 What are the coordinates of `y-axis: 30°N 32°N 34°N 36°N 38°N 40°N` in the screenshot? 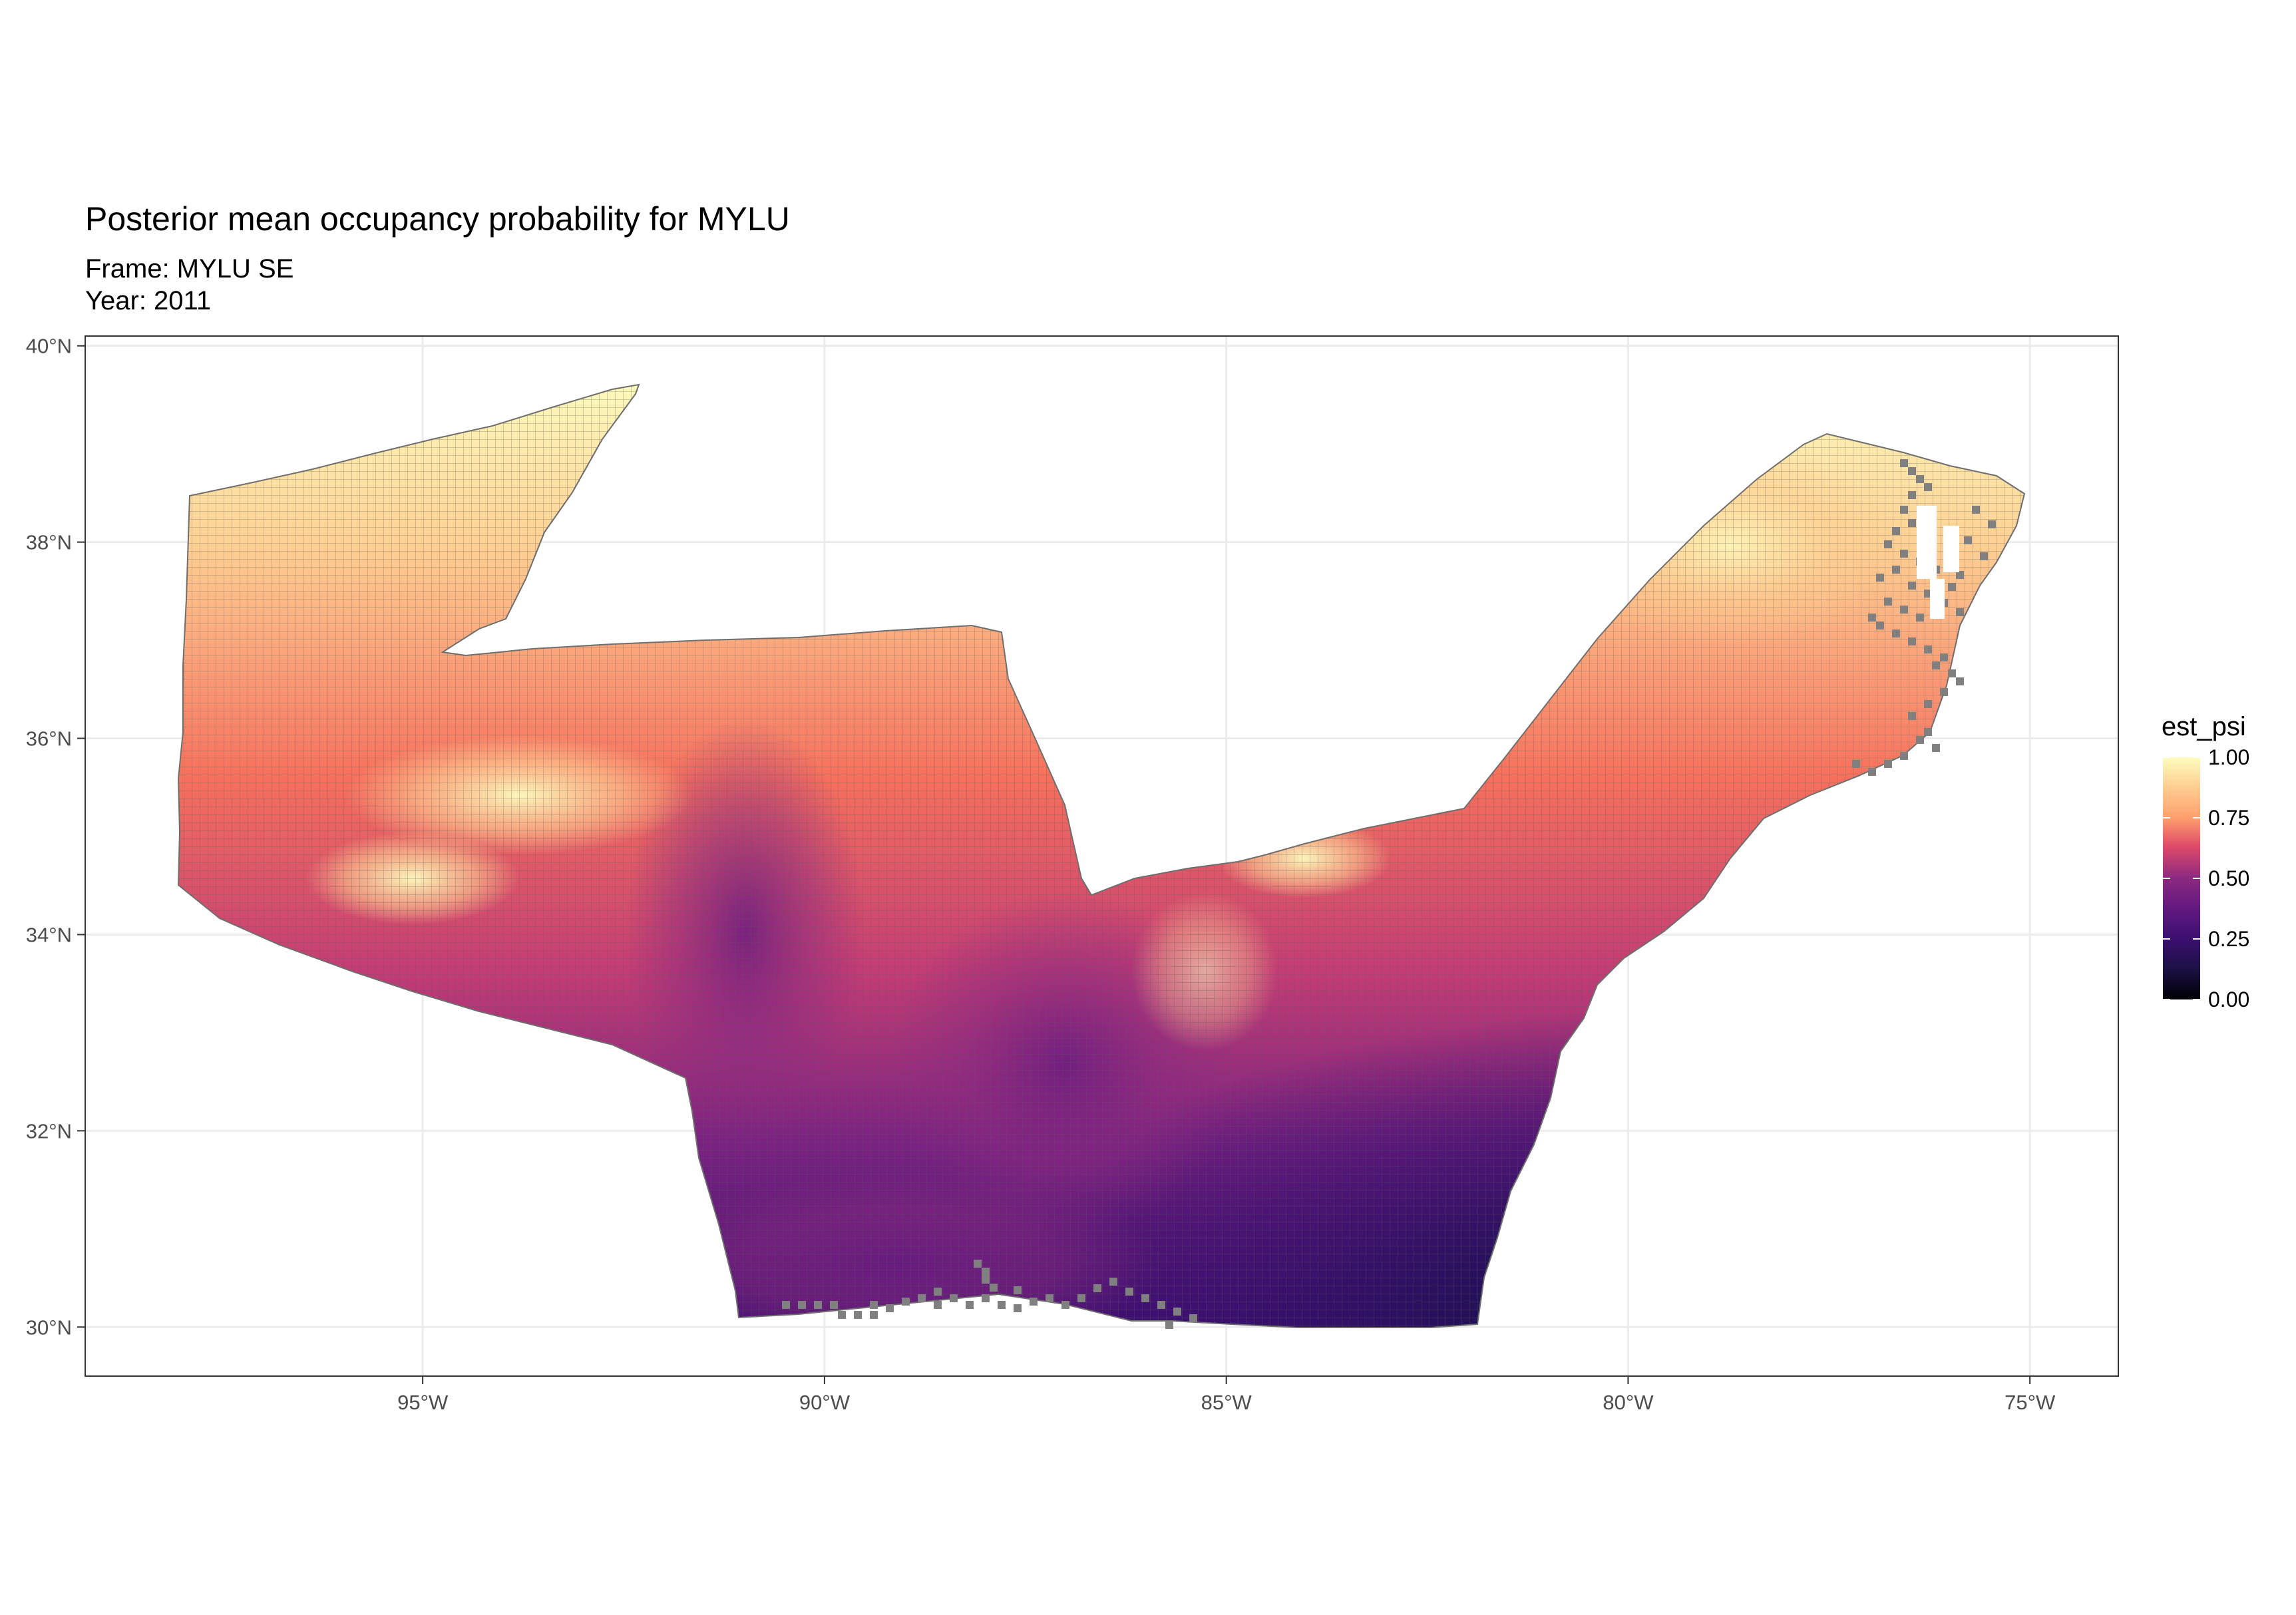 It's located at (55, 837).